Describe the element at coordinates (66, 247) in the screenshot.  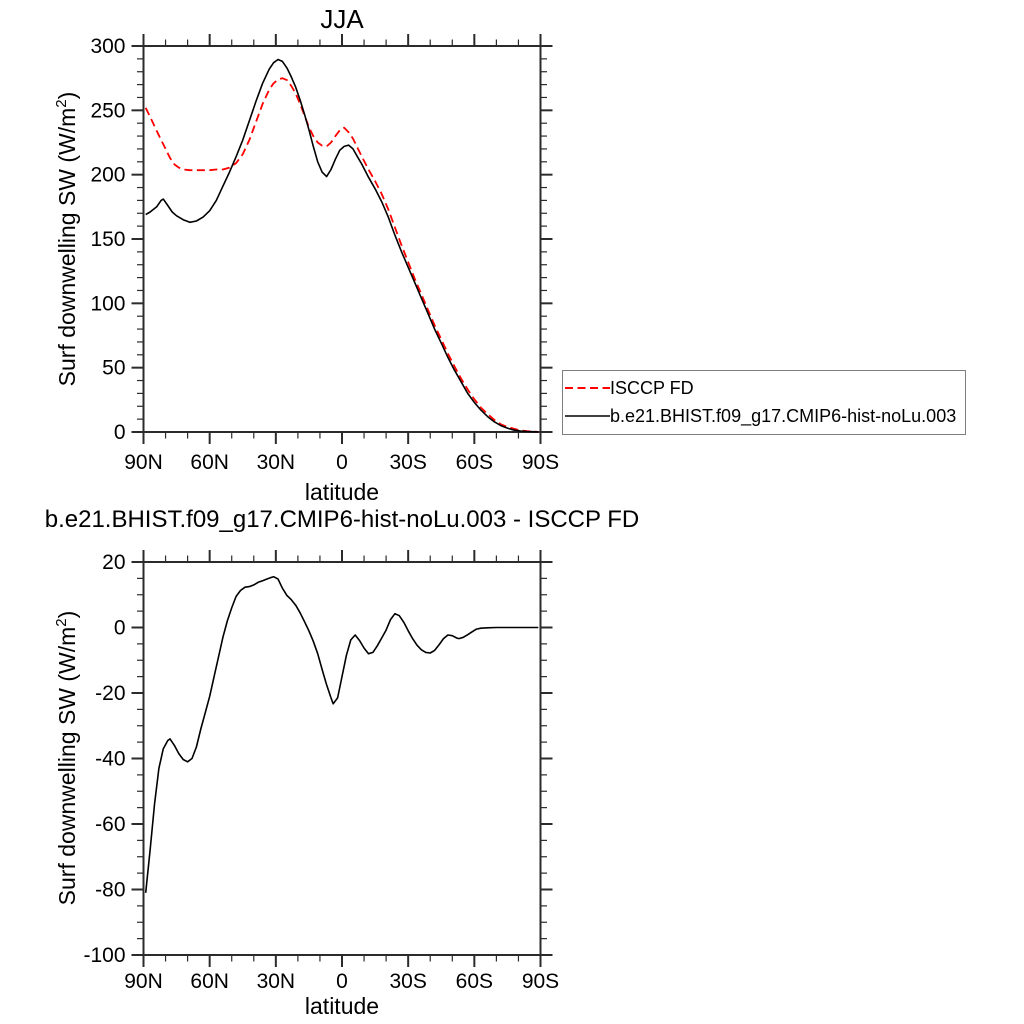
I see `top-y-axis-label-text: Surf downwelling SW (W/m` at that location.